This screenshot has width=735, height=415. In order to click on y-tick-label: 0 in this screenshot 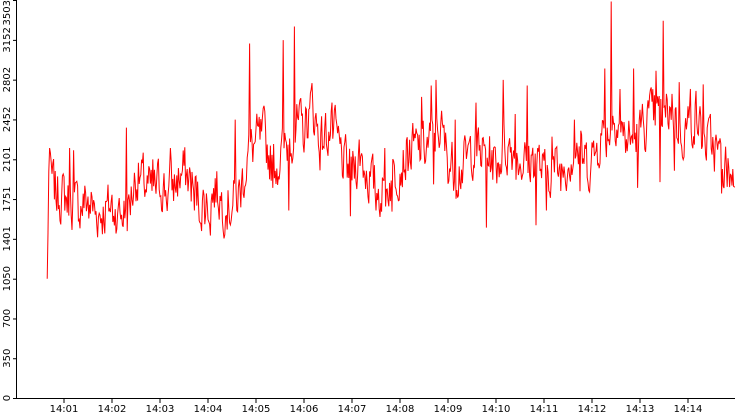, I will do `click(7, 398)`.